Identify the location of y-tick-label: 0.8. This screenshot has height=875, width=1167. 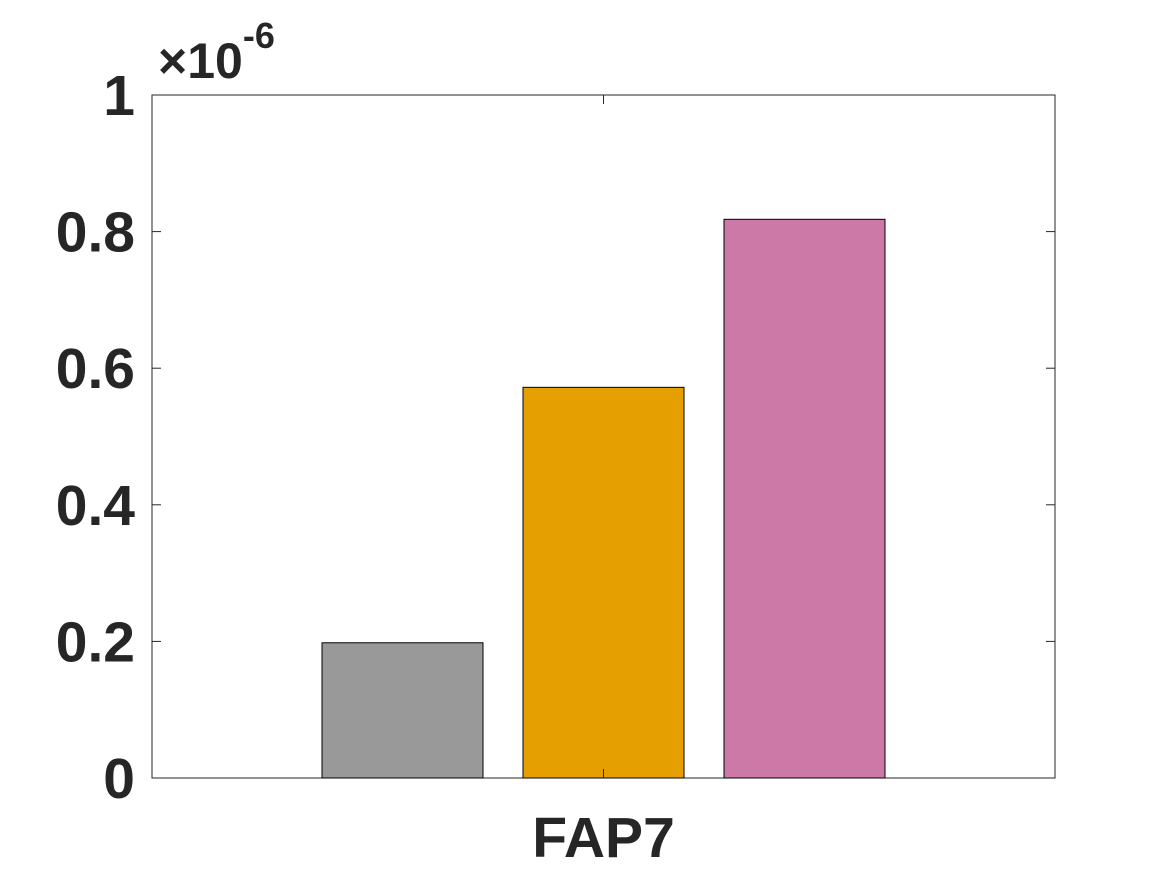
(95, 233).